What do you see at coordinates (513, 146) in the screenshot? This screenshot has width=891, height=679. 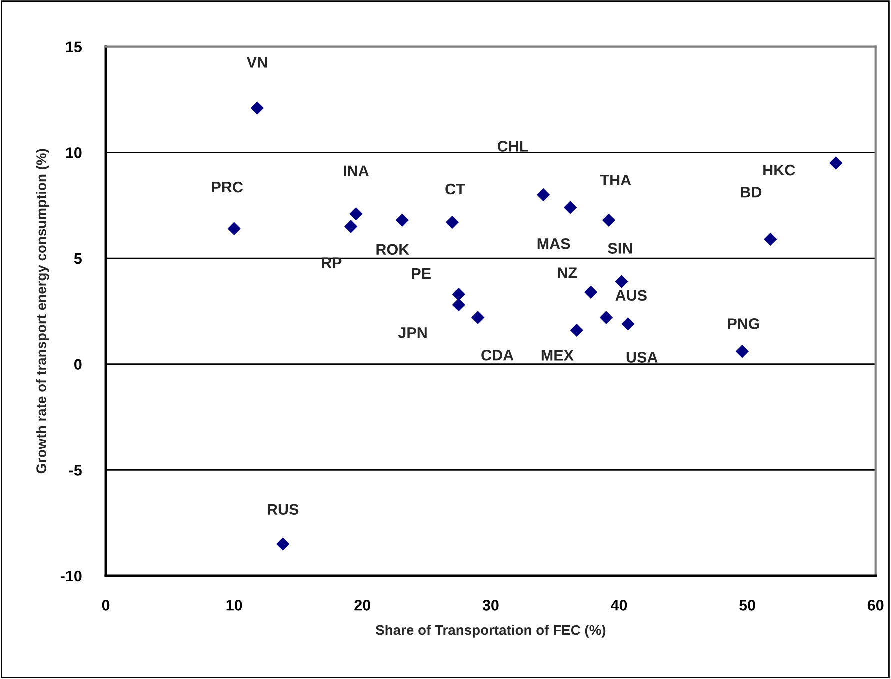 I see `annotation: CHL` at bounding box center [513, 146].